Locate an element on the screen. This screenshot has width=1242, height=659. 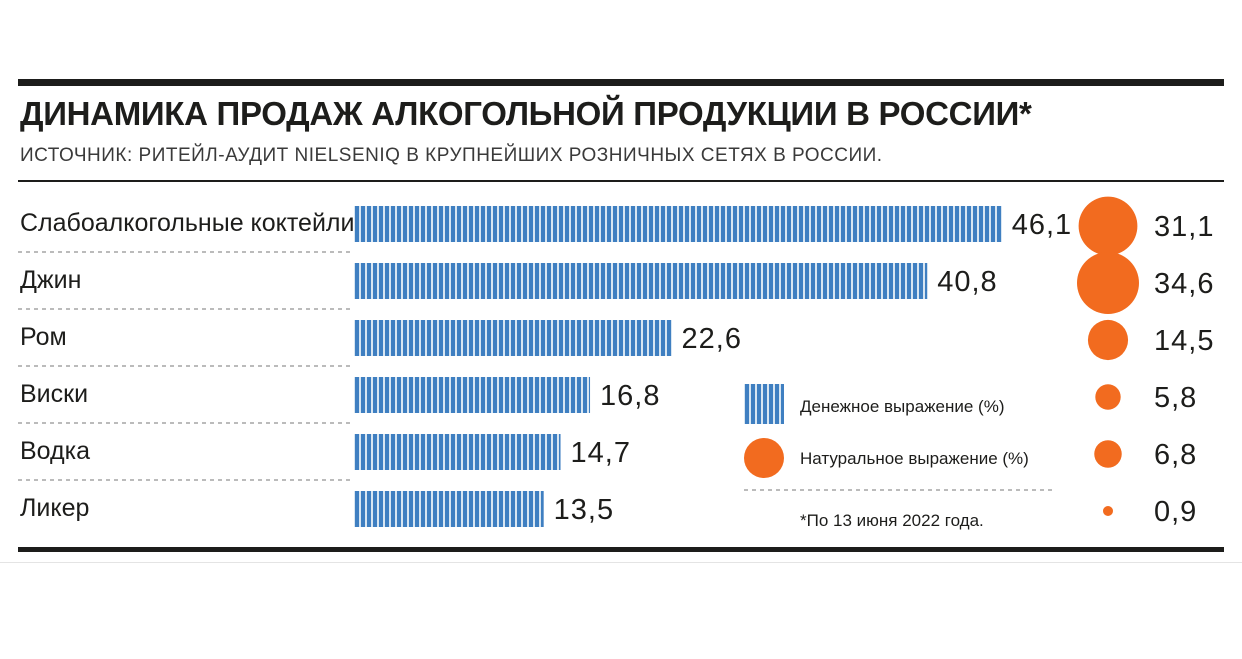
top-rule is located at coordinates (621, 82).